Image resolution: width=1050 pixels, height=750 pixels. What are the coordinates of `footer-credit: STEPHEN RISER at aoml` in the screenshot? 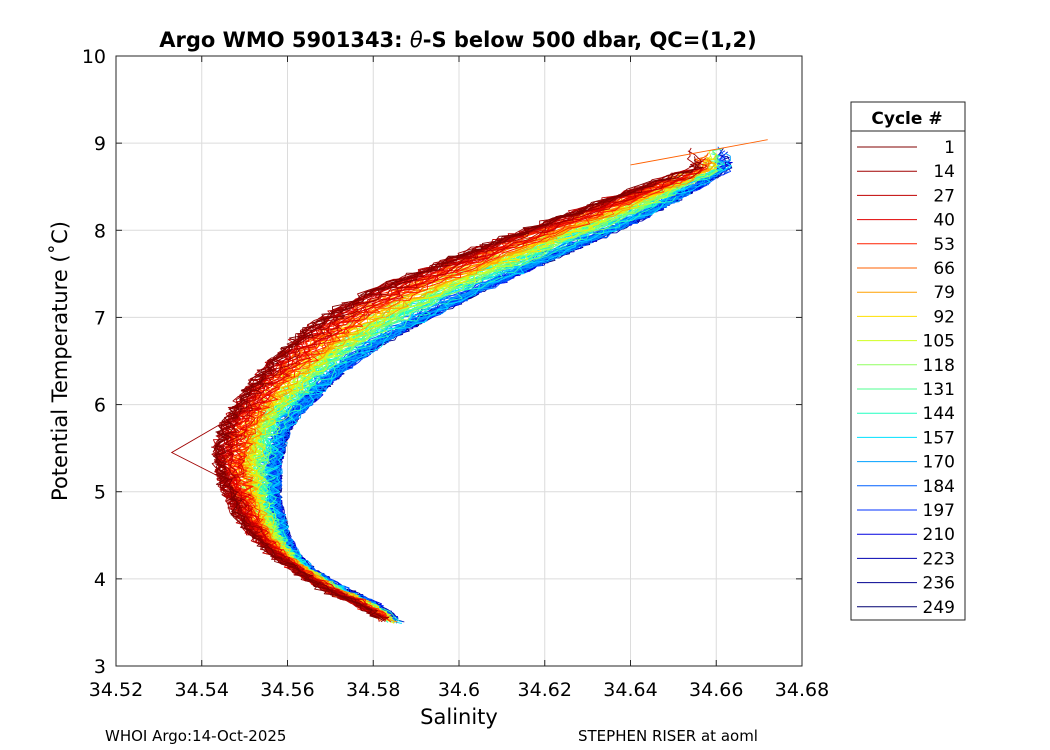 It's located at (668, 736).